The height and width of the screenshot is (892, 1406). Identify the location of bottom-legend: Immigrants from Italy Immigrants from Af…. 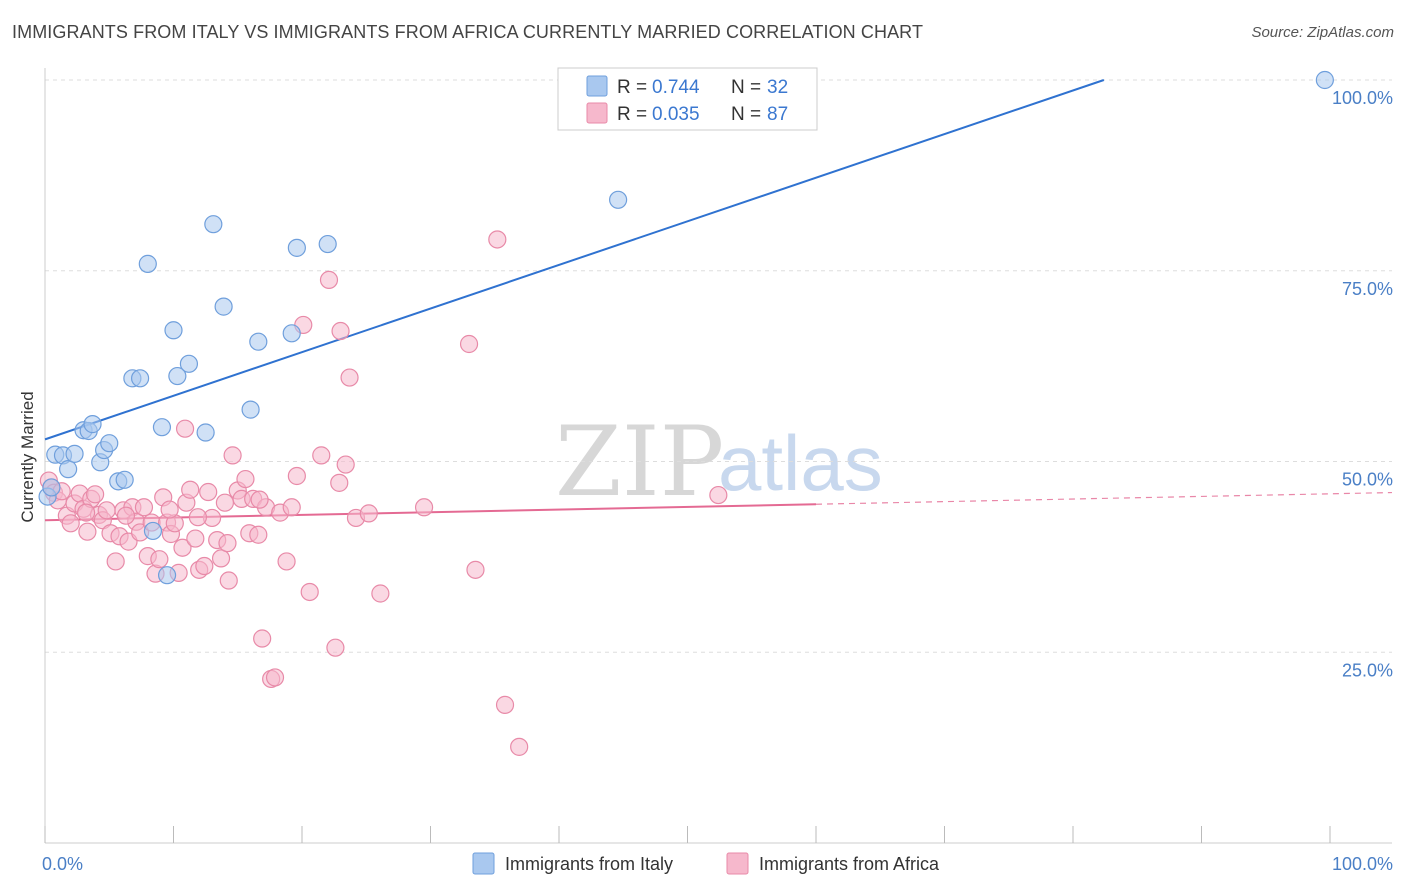
(706, 863).